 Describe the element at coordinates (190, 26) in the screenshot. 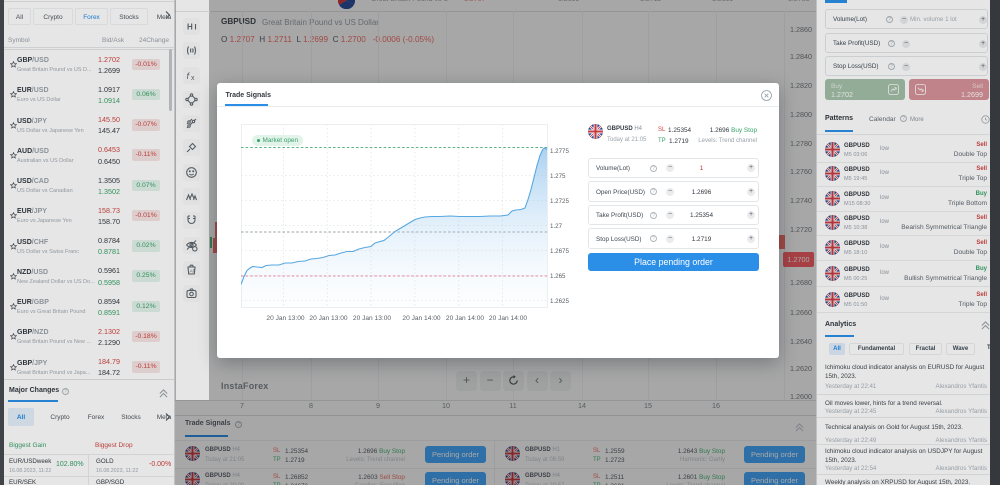

I see `svg-text: H` at that location.